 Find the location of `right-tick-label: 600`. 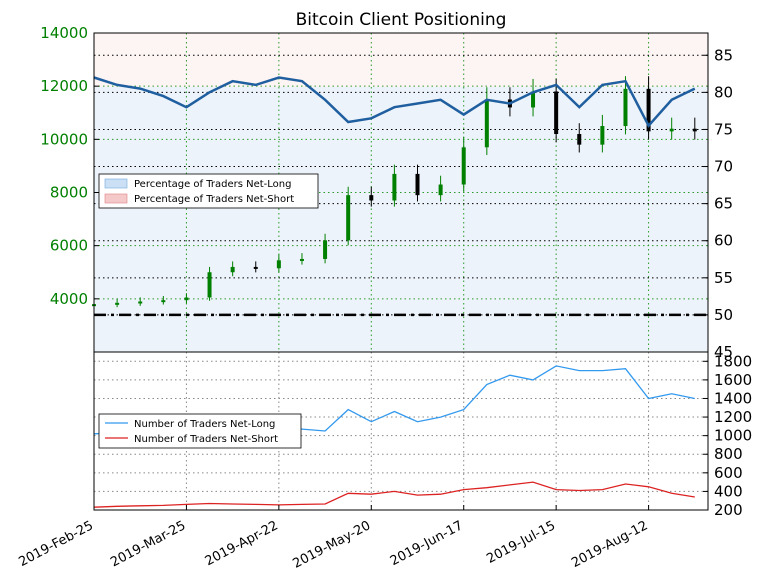

right-tick-label: 600 is located at coordinates (728, 473).